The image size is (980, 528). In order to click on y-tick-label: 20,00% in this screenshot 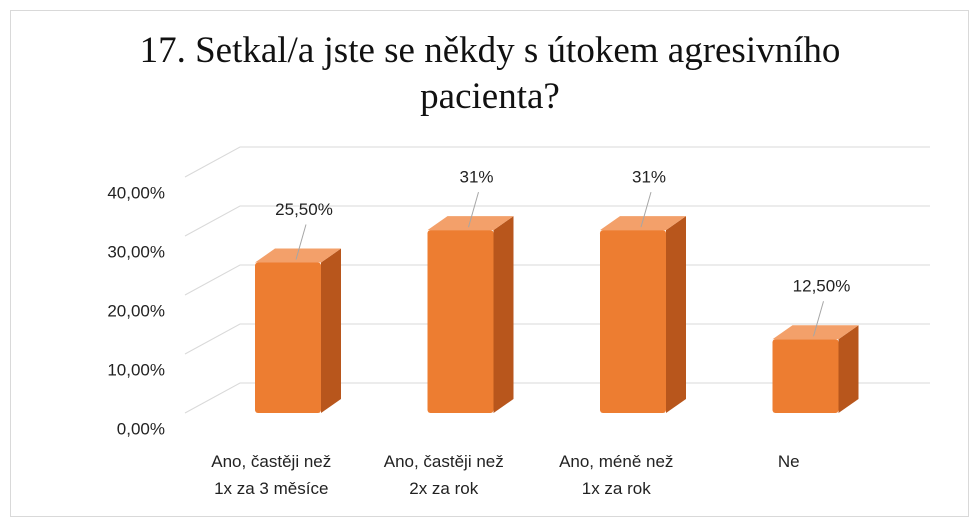, I will do `click(136, 310)`.